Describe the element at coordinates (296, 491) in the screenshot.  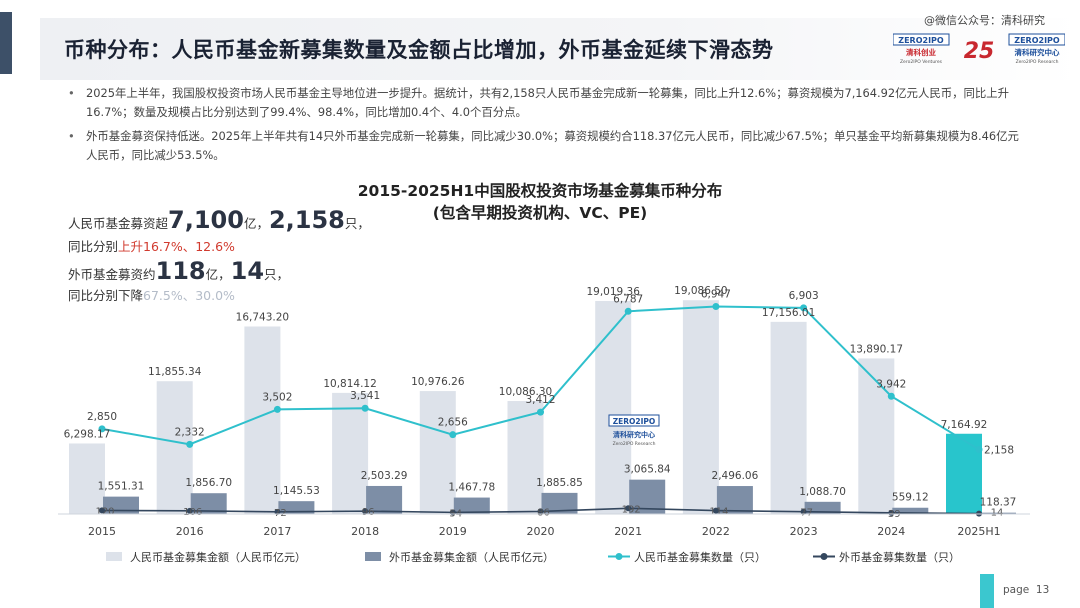
I see `fx-amount-label: 1,145.53` at that location.